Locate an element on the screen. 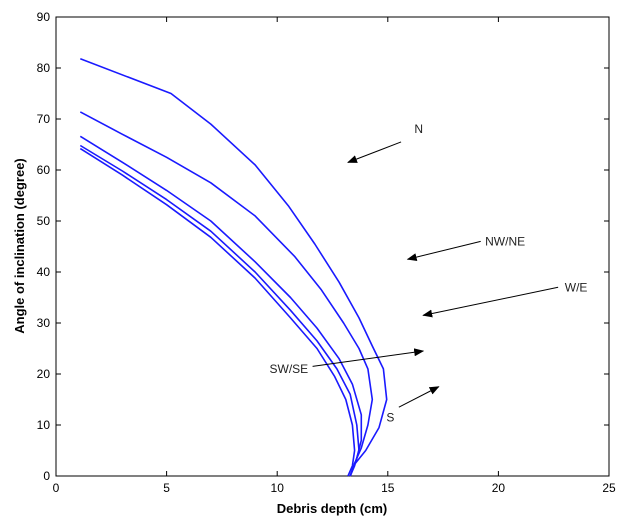  annotation-label-s: S is located at coordinates (390, 417).